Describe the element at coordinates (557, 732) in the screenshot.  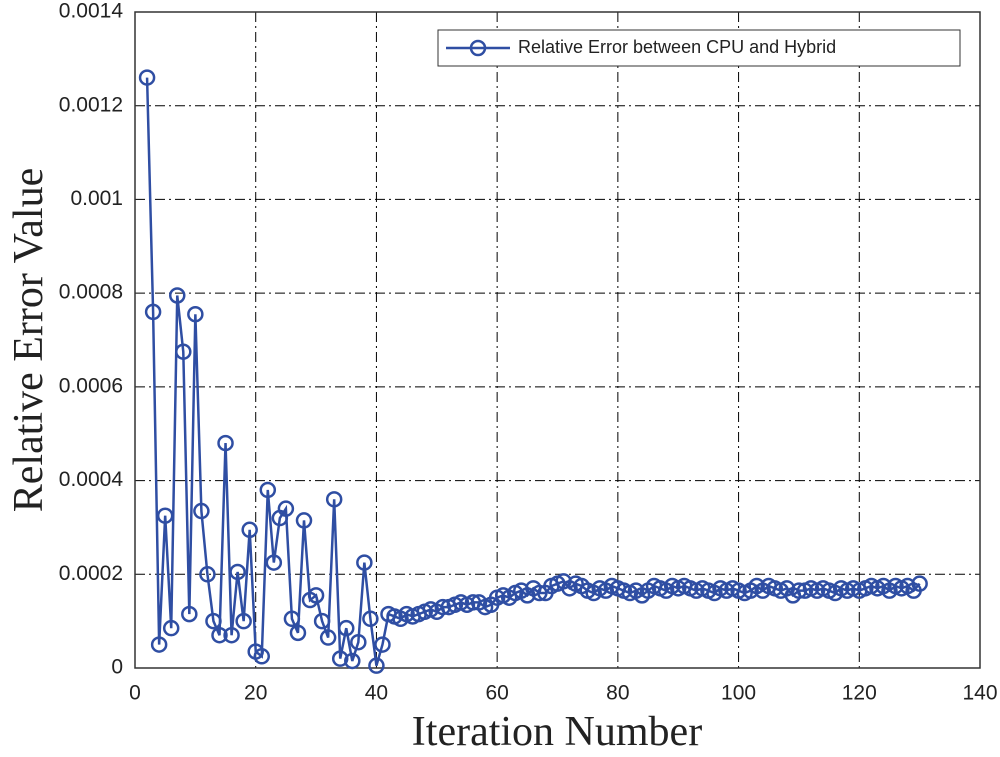
I see `x-axis-label: Iteration Number` at that location.